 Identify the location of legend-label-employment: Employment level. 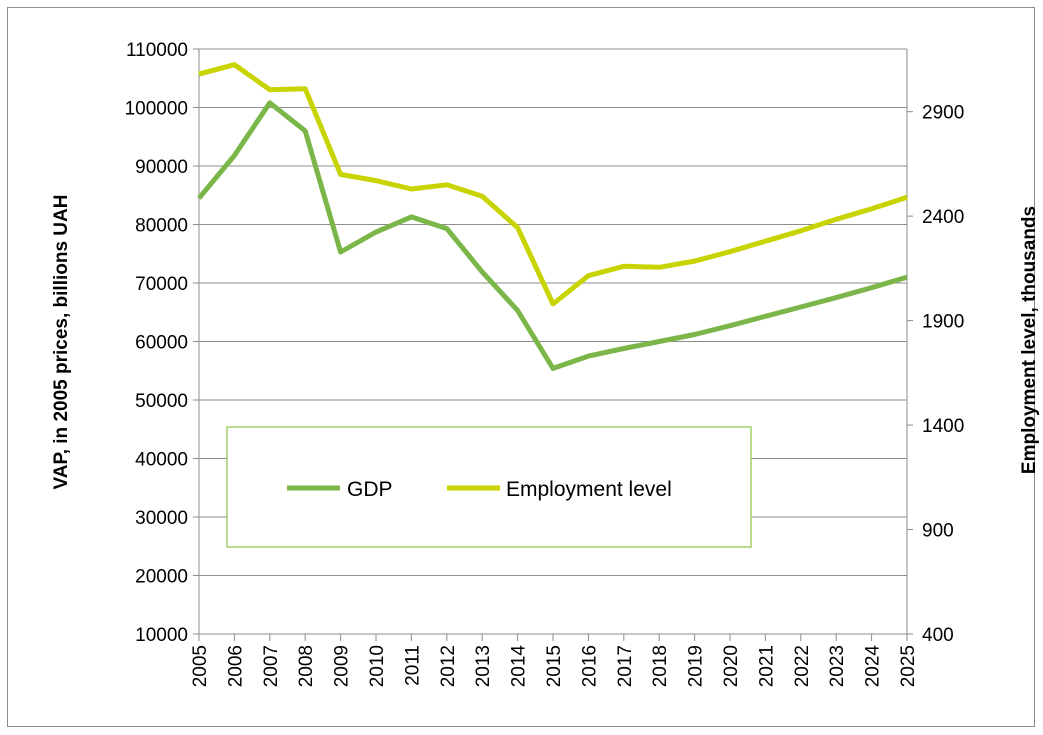
(589, 489).